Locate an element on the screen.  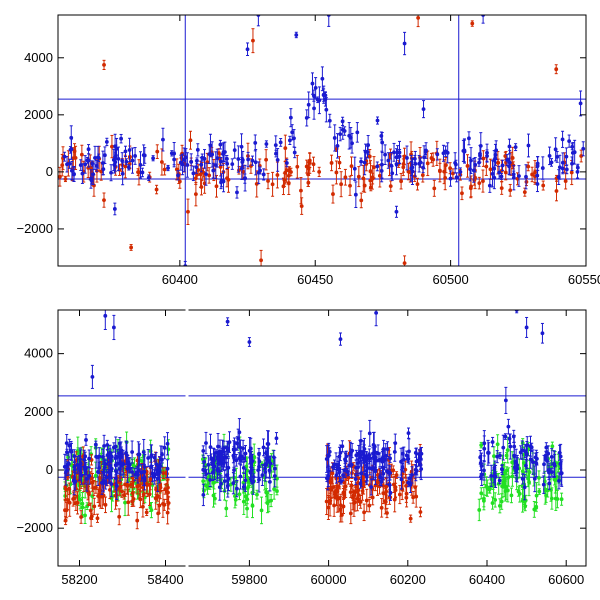
y-tick-label: 2000 is located at coordinates (38, 114).